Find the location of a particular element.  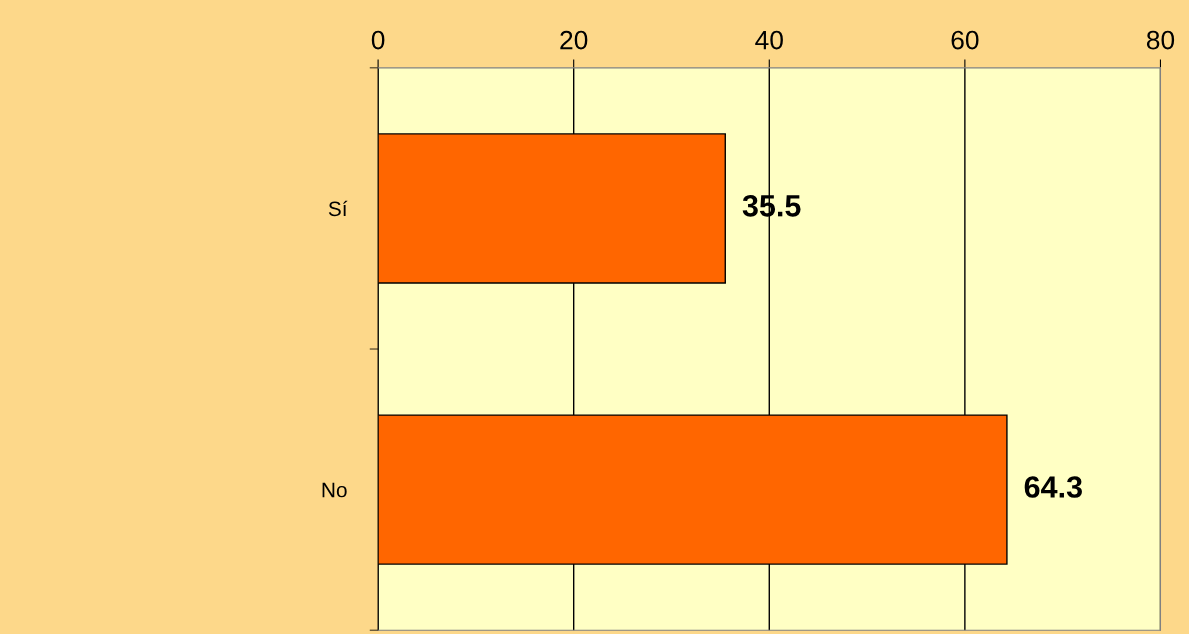

x-tick-label: 20 is located at coordinates (574, 40).